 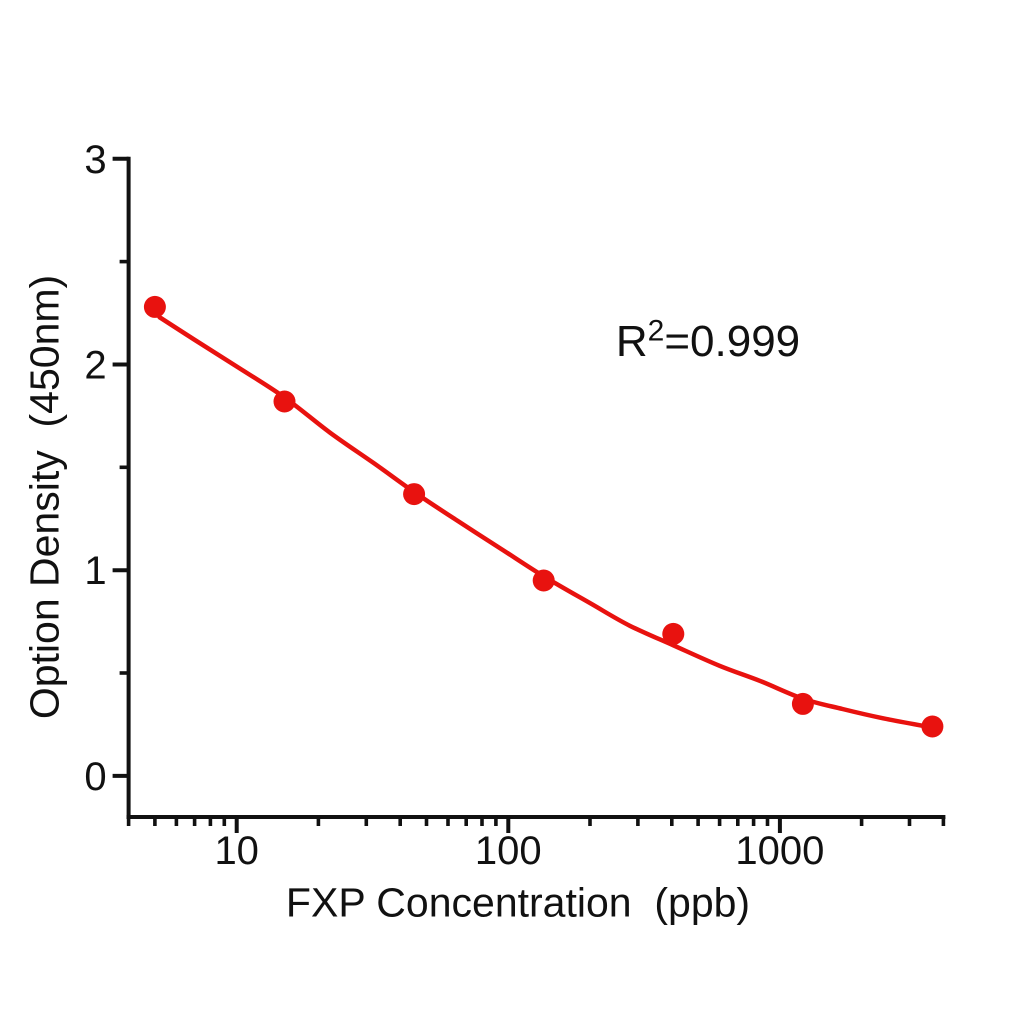 I want to click on y-tick-label: 0, so click(x=95, y=777).